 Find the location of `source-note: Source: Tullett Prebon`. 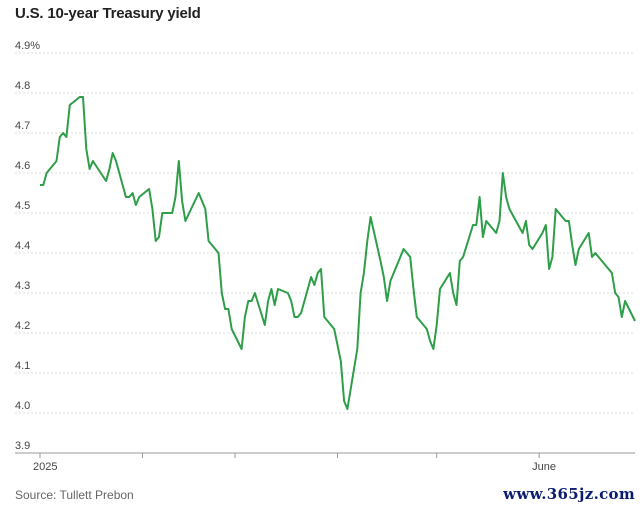

source-note: Source: Tullett Prebon is located at coordinates (74, 495).